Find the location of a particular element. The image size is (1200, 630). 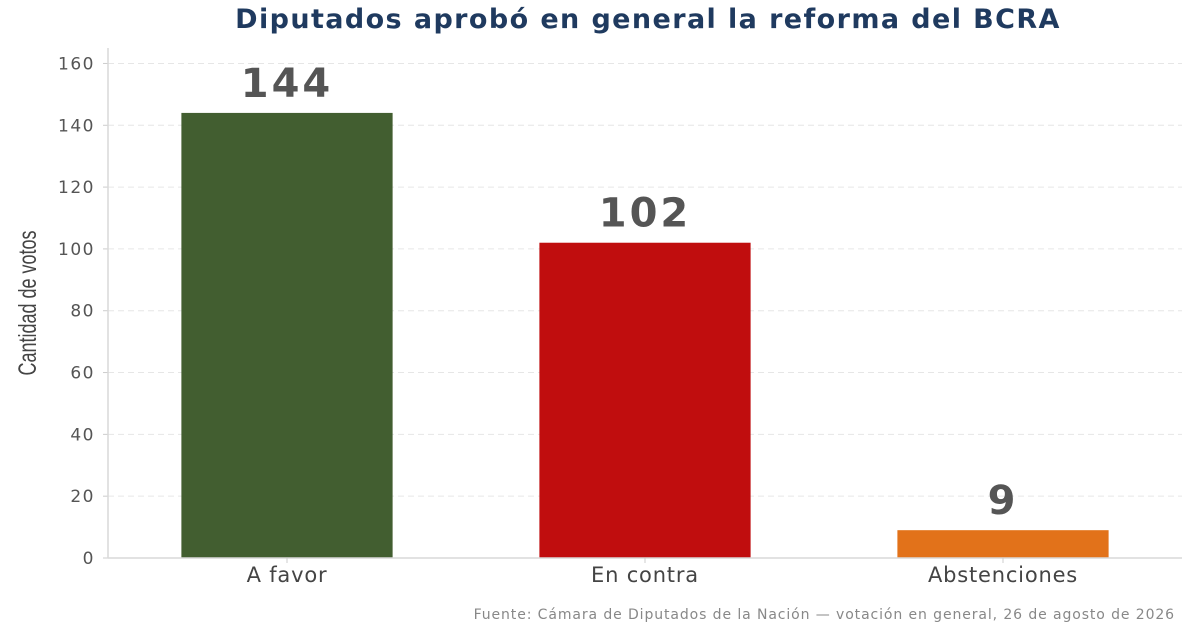

y-tick-label: 40 is located at coordinates (82, 435).